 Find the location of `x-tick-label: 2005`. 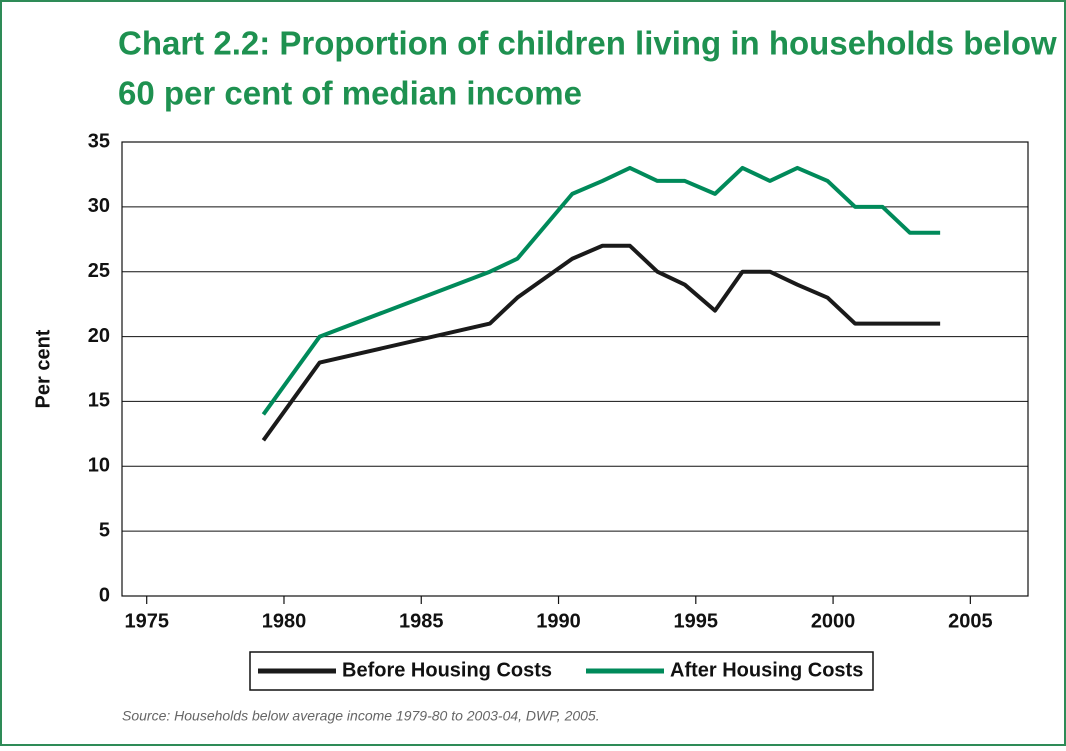

x-tick-label: 2005 is located at coordinates (970, 621).